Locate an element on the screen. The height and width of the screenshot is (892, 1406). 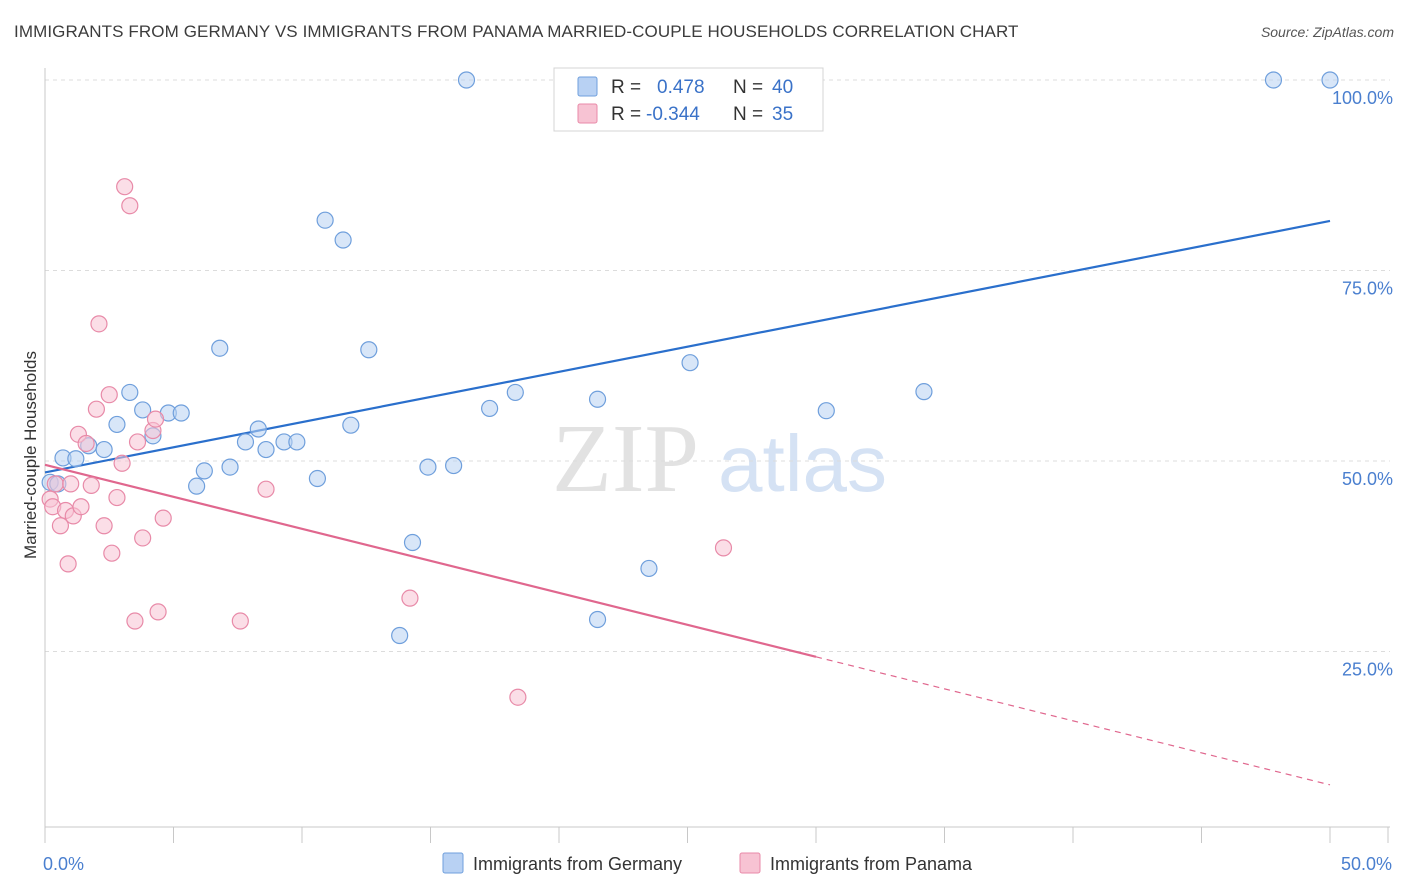
legend-panama-r-value: -0.344 is located at coordinates (673, 114).